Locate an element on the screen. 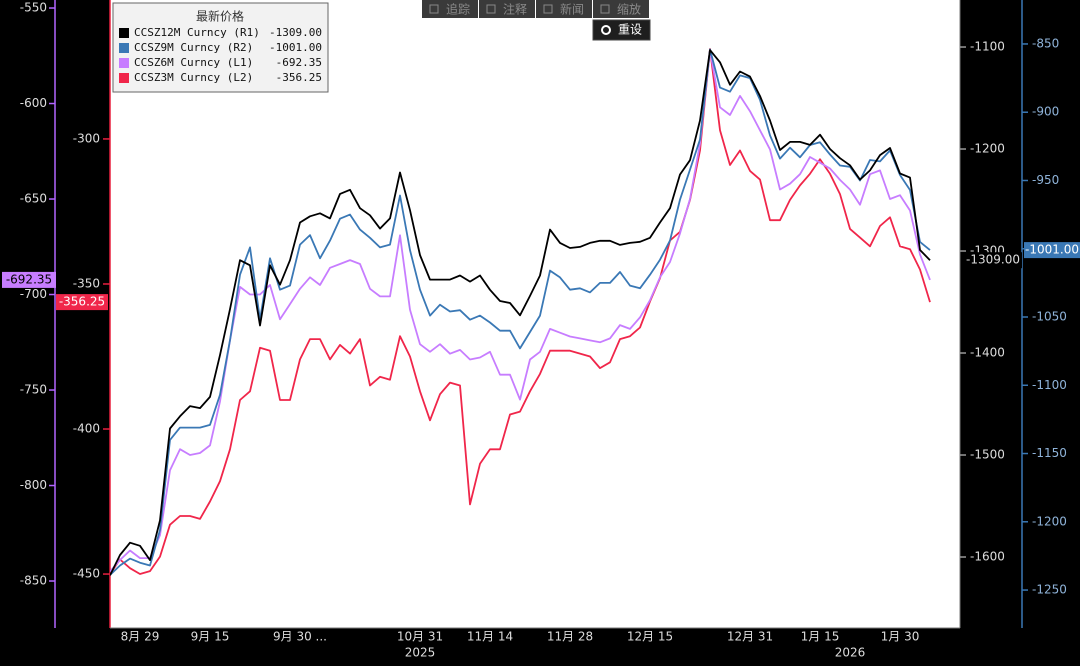 Image resolution: width=1080 pixels, height=666 pixels. y2-tick-label: -350 is located at coordinates (86, 283).